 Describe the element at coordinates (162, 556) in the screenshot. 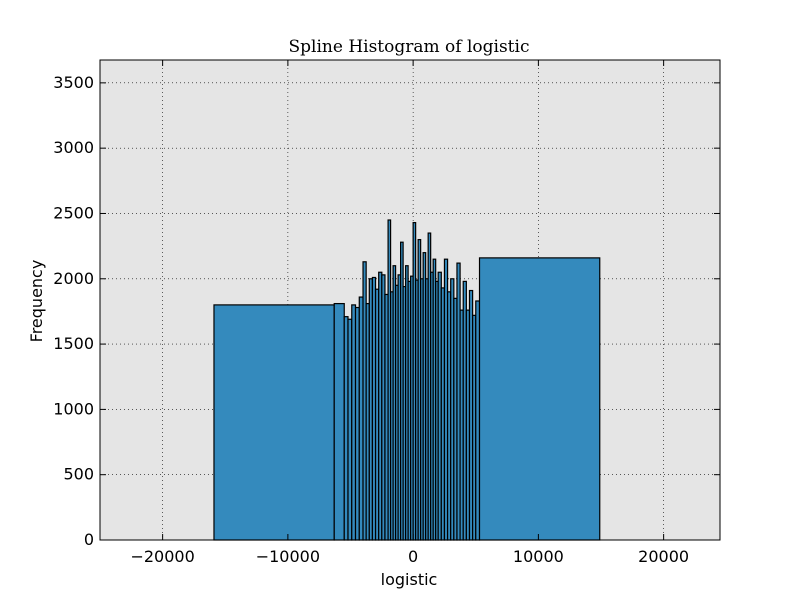

I see `x-tick-label: −20000` at that location.